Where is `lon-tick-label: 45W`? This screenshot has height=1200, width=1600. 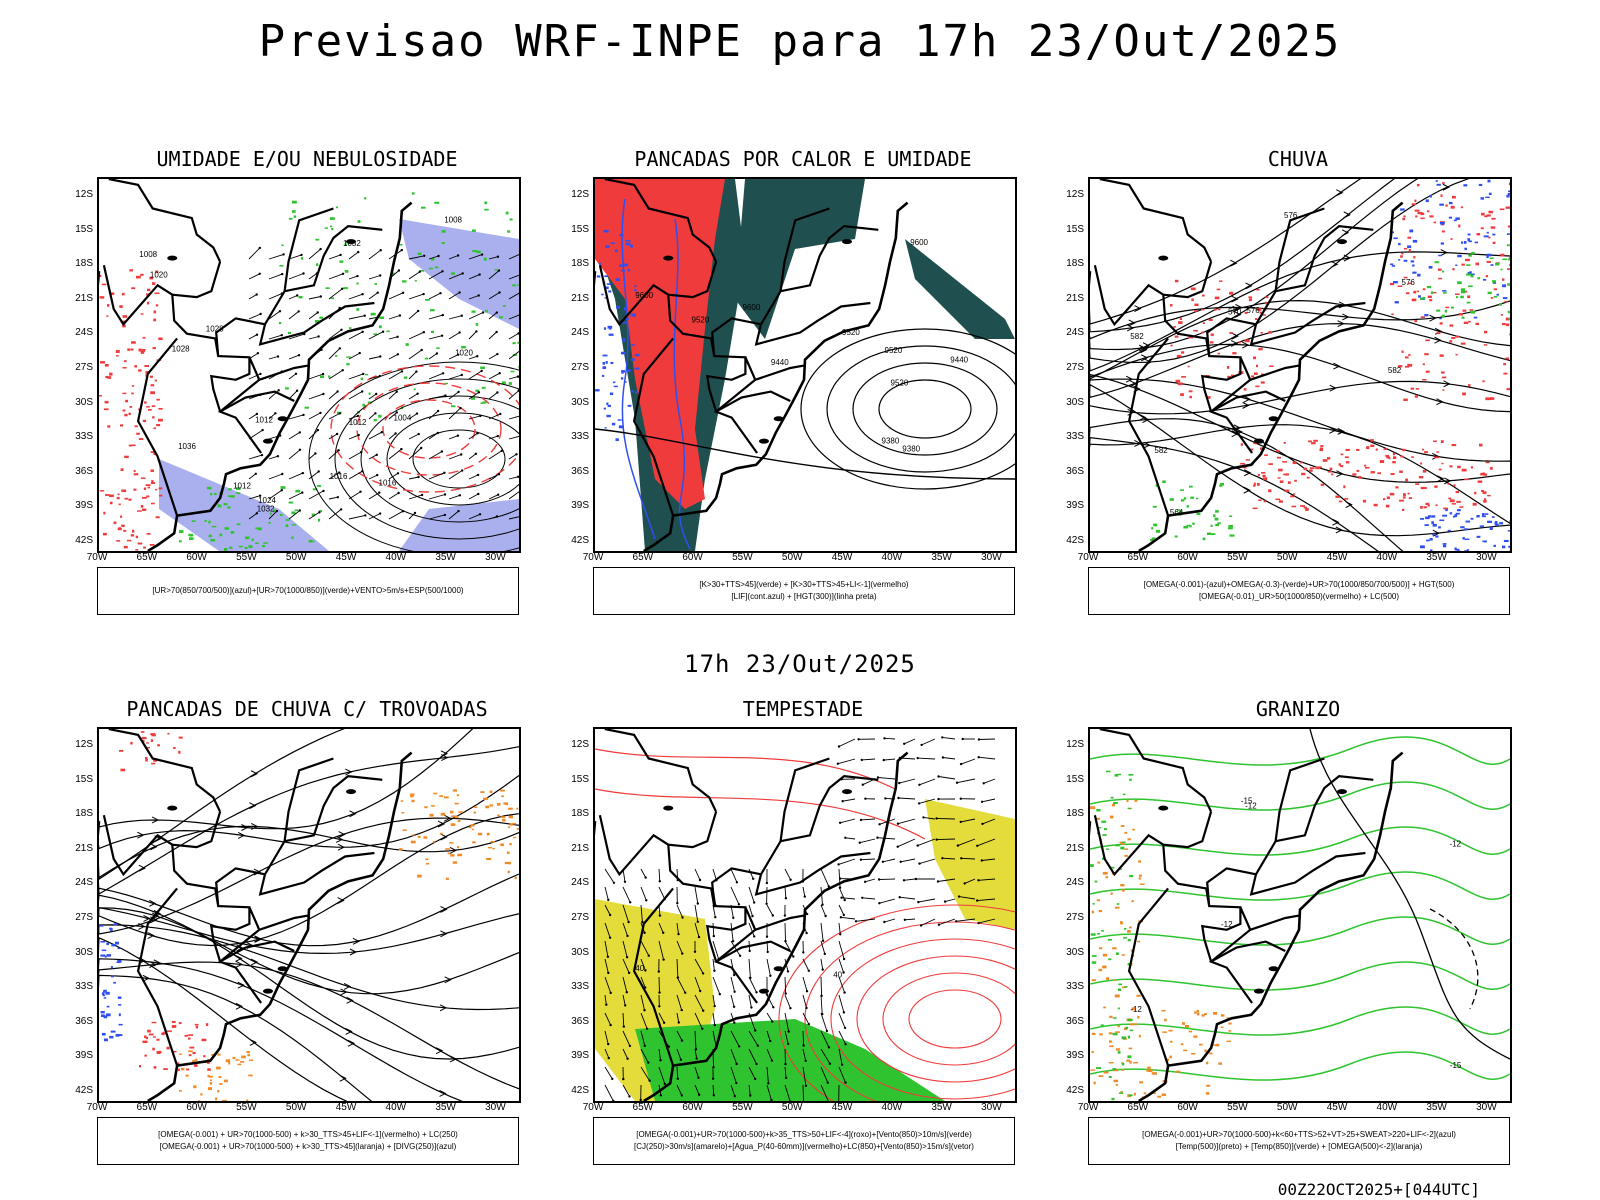
lon-tick-label: 45W is located at coordinates (1337, 557).